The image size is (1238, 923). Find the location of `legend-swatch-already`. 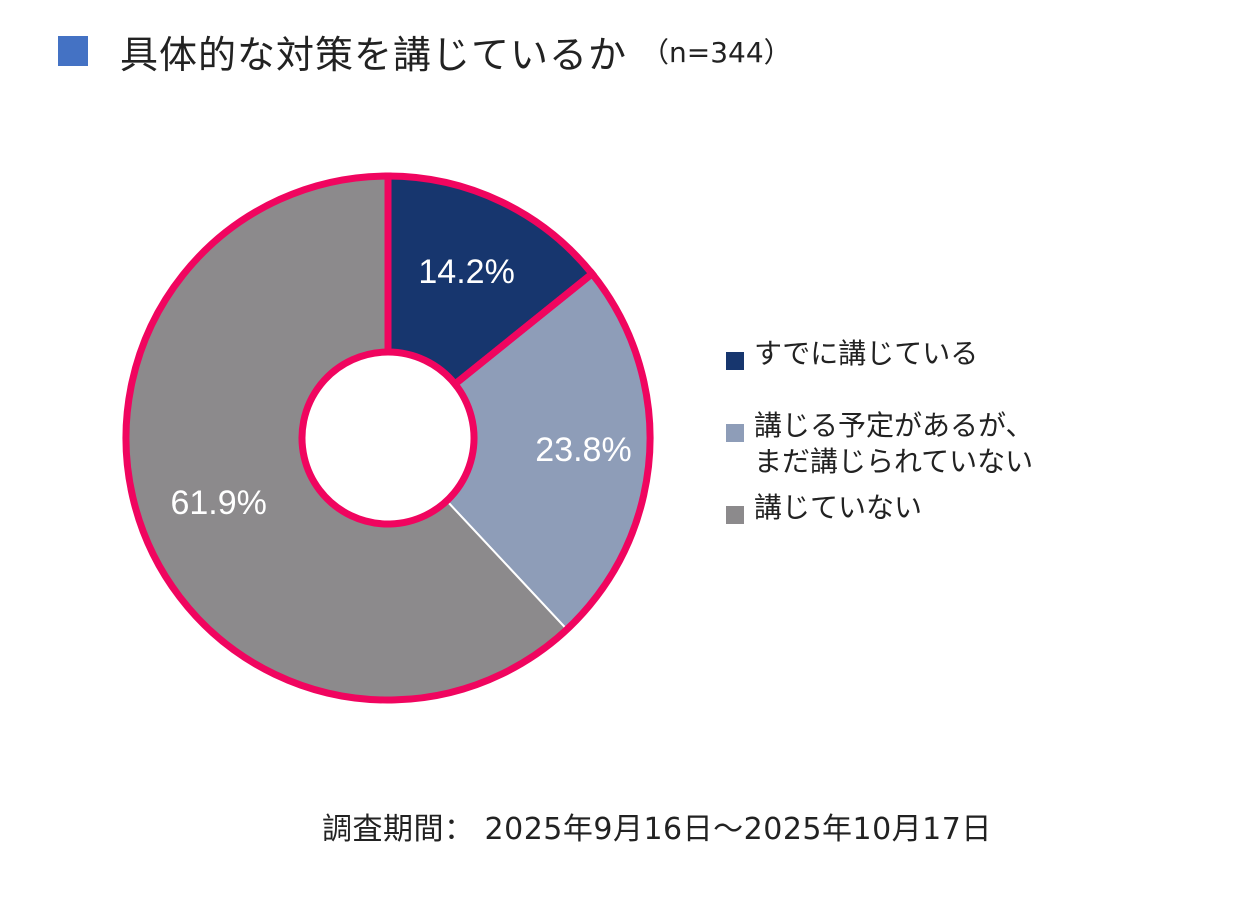

legend-swatch-already is located at coordinates (735, 361).